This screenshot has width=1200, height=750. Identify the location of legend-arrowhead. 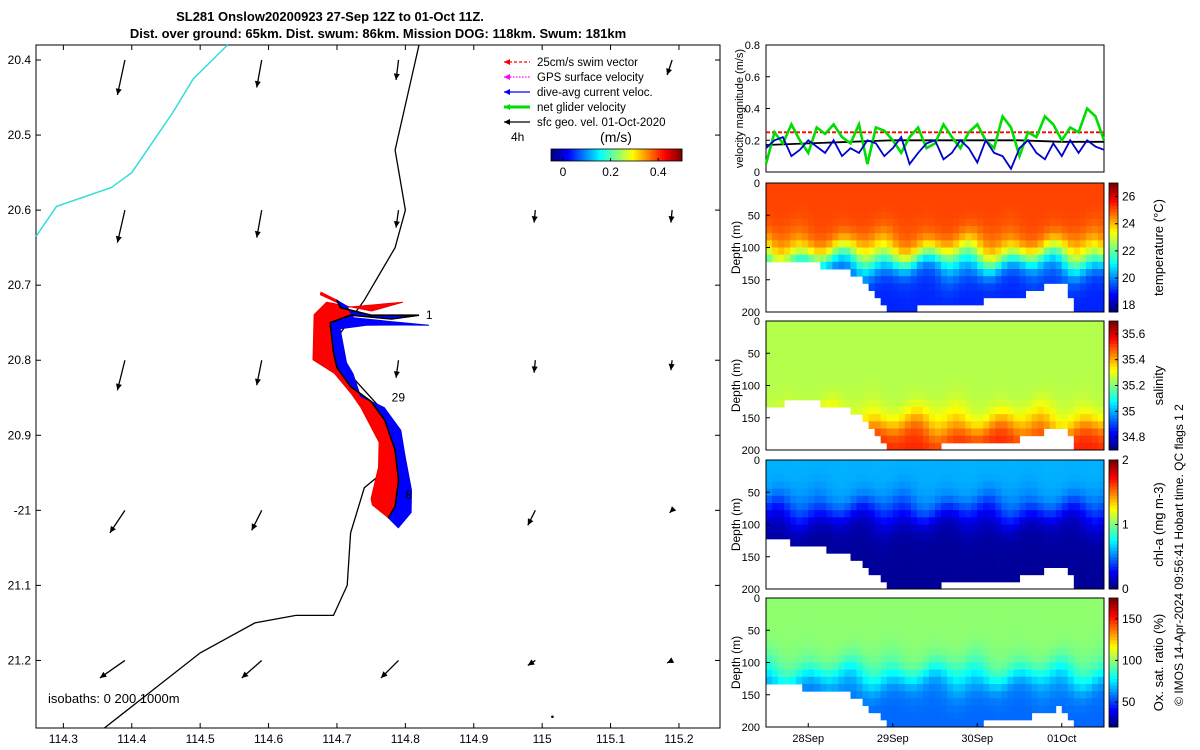
(507, 107).